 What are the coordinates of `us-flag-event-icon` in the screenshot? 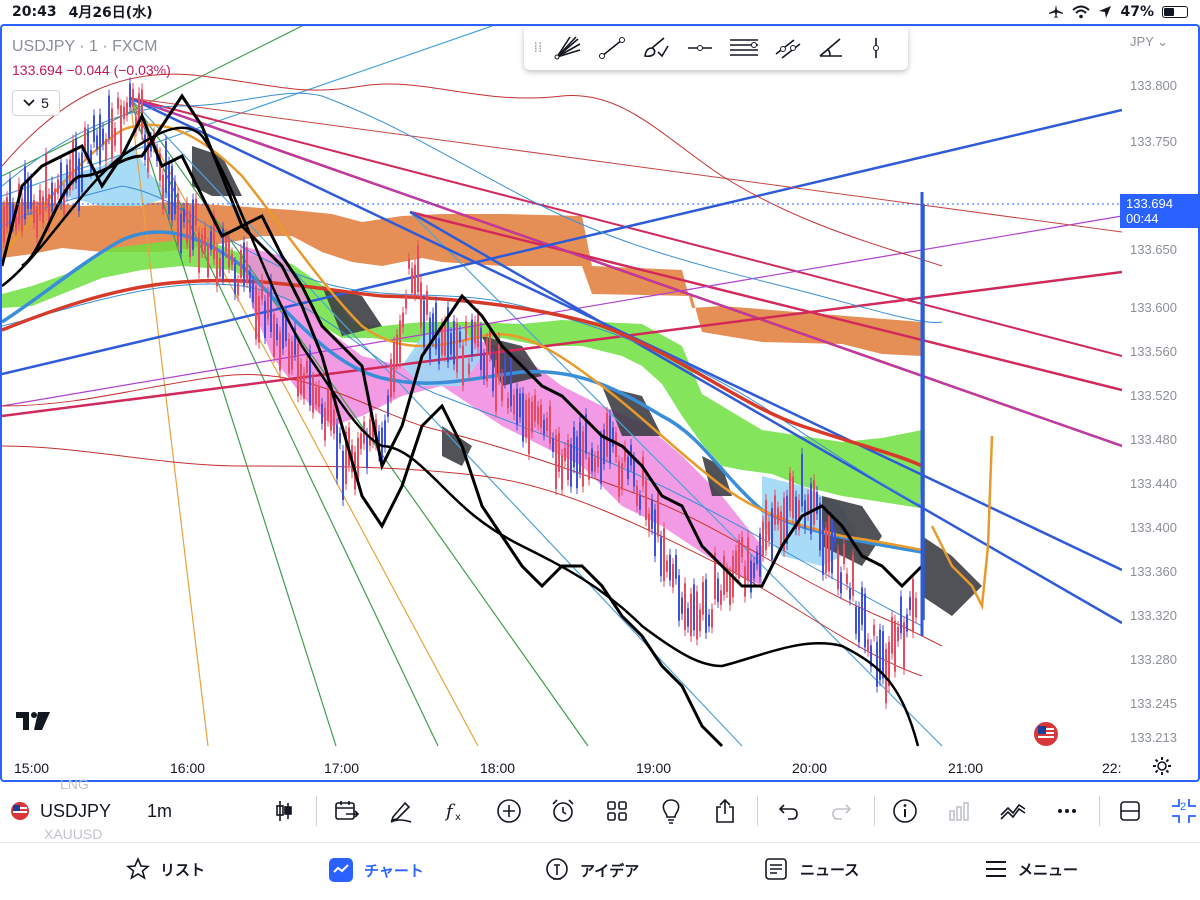 It's located at (1046, 734).